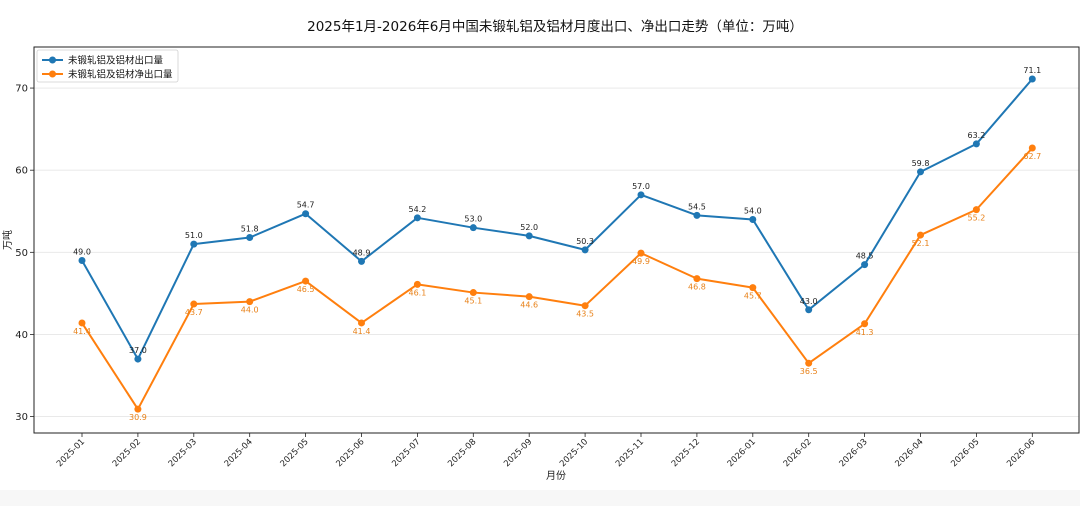 The width and height of the screenshot is (1080, 506). What do you see at coordinates (809, 301) in the screenshot?
I see `data-label: 43.0` at bounding box center [809, 301].